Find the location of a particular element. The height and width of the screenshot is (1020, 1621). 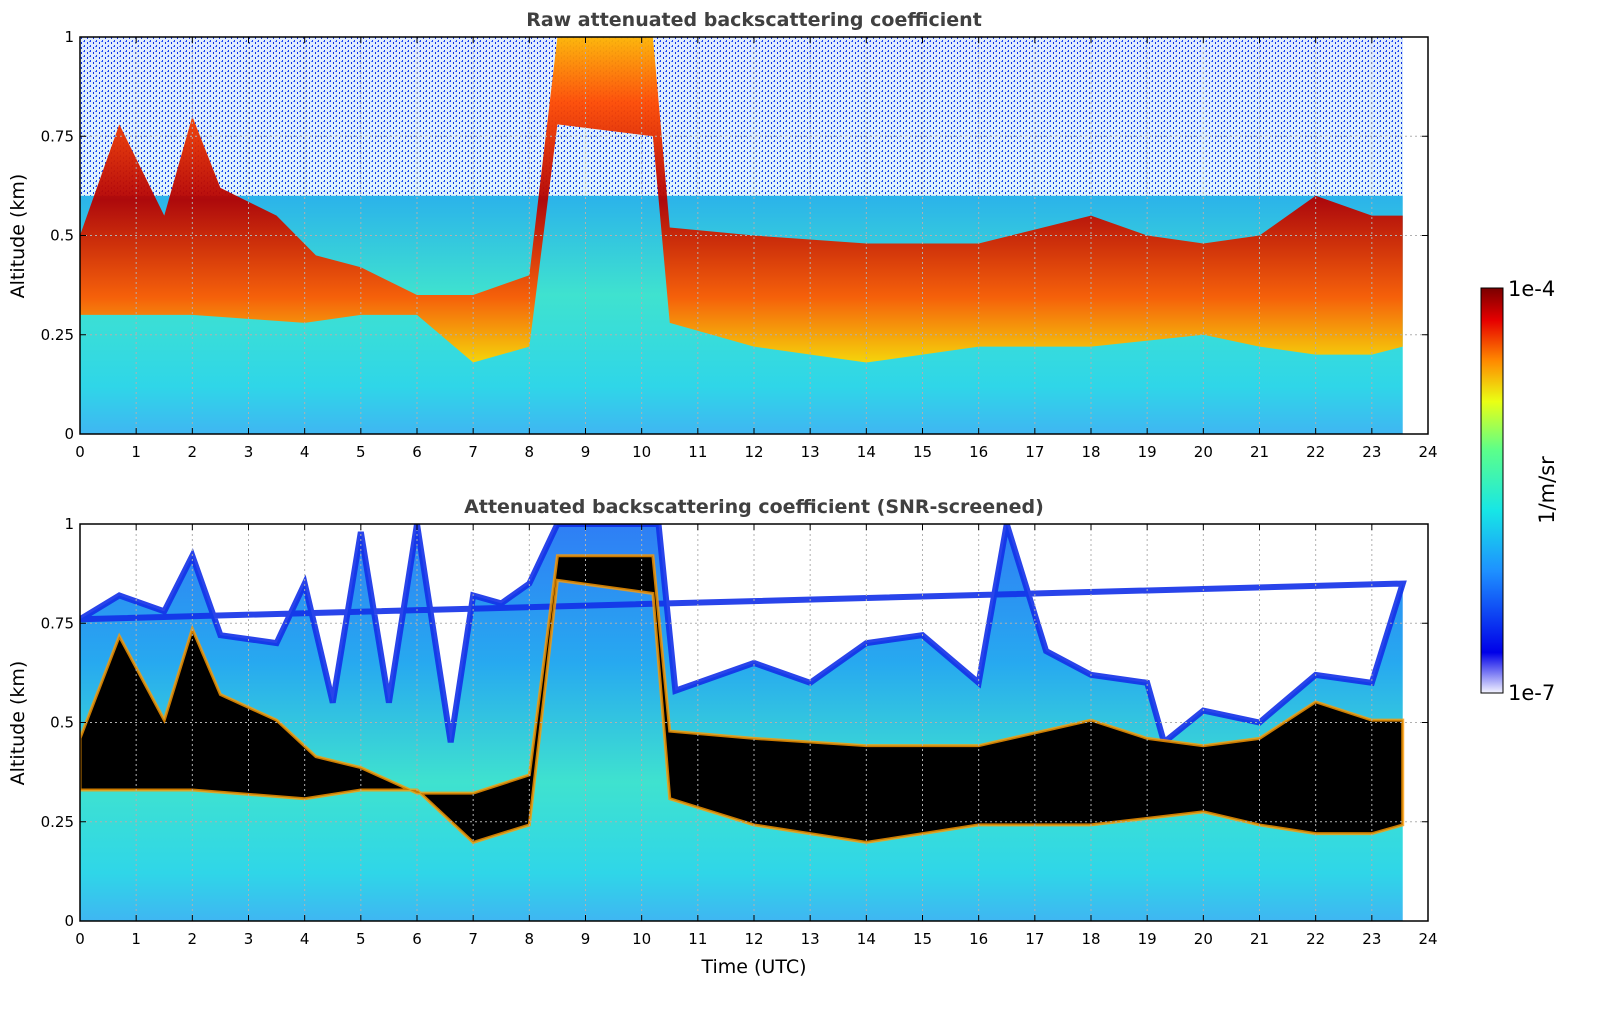

raw-y-axis-label: Altitude (km) is located at coordinates (18, 236).